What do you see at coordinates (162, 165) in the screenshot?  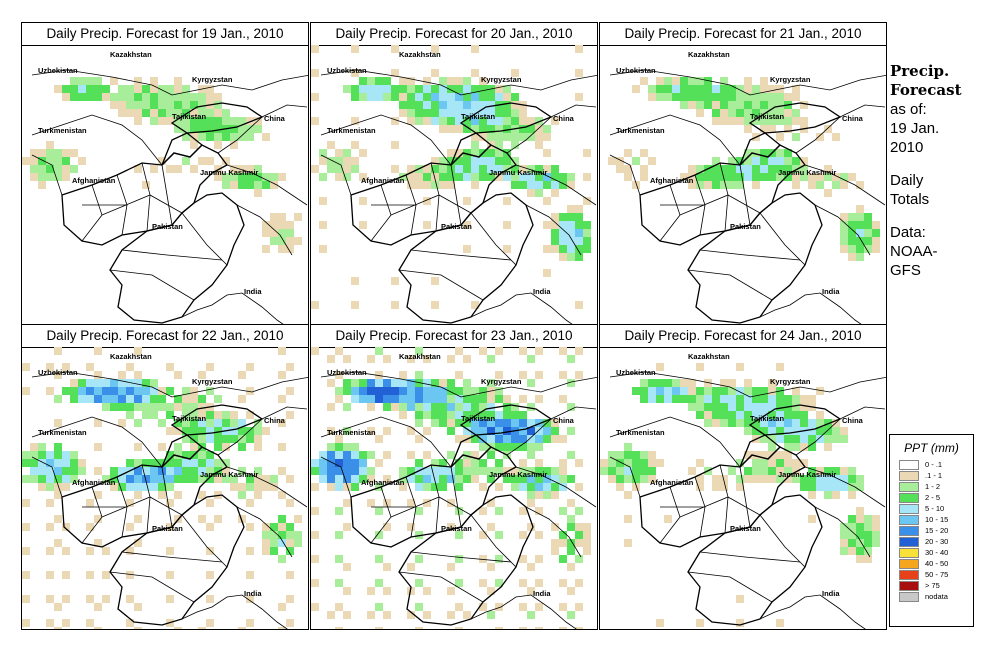 I see `precip-grid` at bounding box center [162, 165].